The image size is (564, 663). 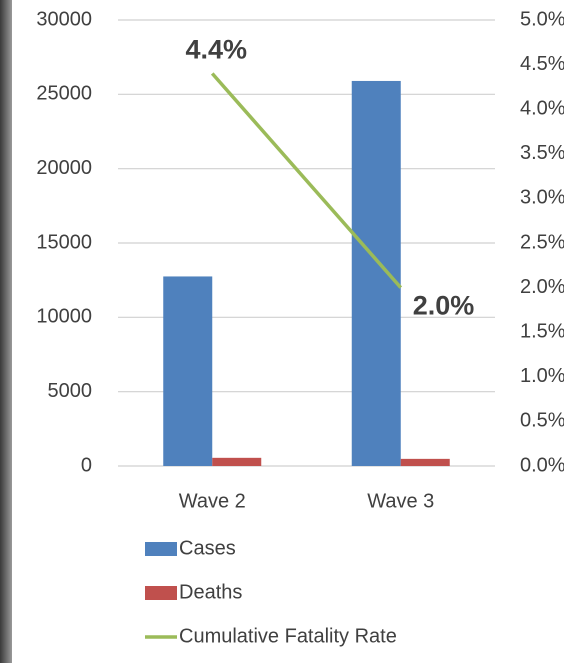 What do you see at coordinates (542, 153) in the screenshot?
I see `y2-tick-label: 3.5%` at bounding box center [542, 153].